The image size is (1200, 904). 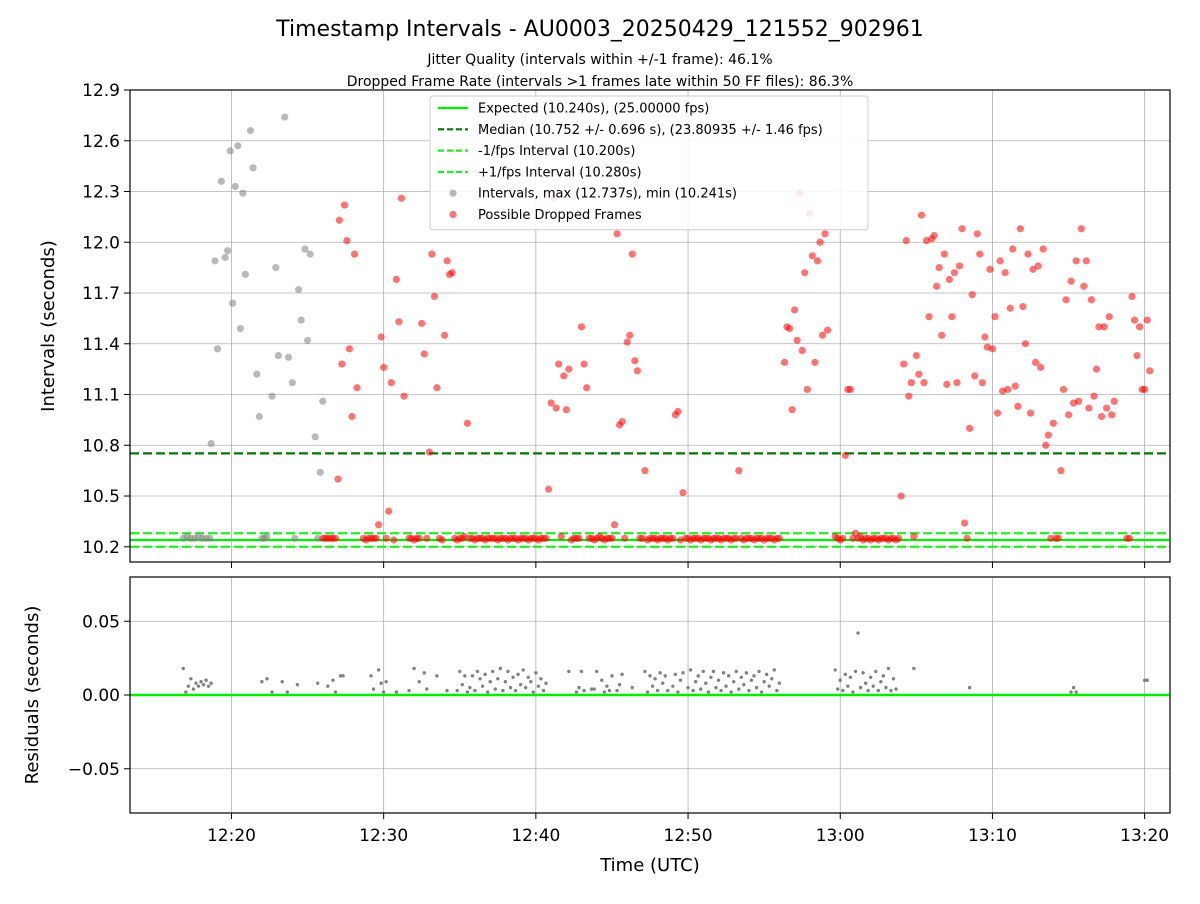 What do you see at coordinates (688, 836) in the screenshot?
I see `time-x-tick-label: 12:50` at bounding box center [688, 836].